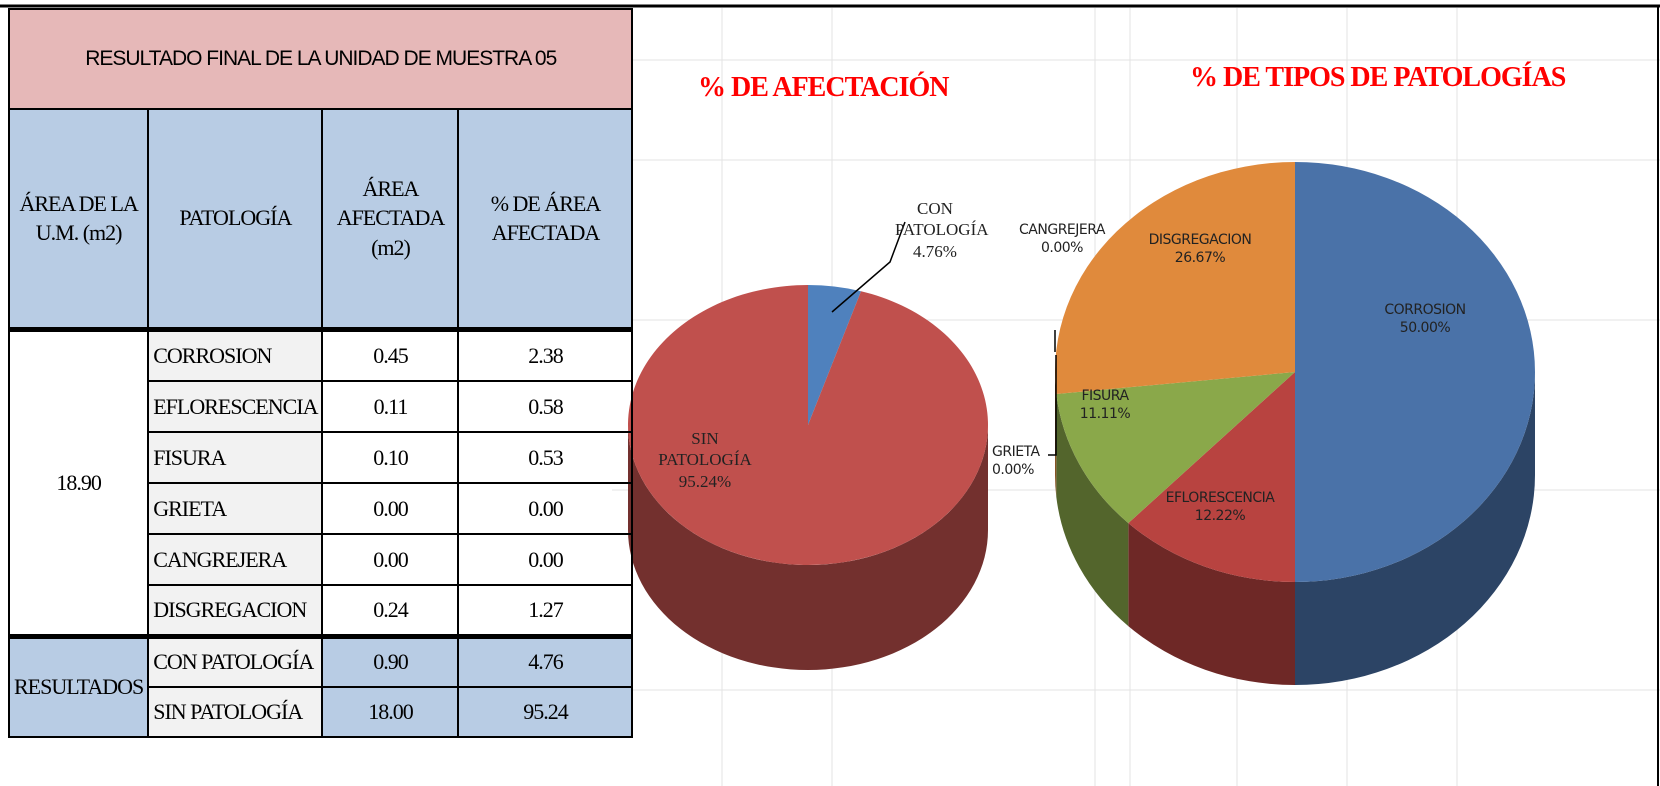 This screenshot has width=1660, height=786. Describe the element at coordinates (935, 251) in the screenshot. I see `slice-value: 4.76%` at that location.